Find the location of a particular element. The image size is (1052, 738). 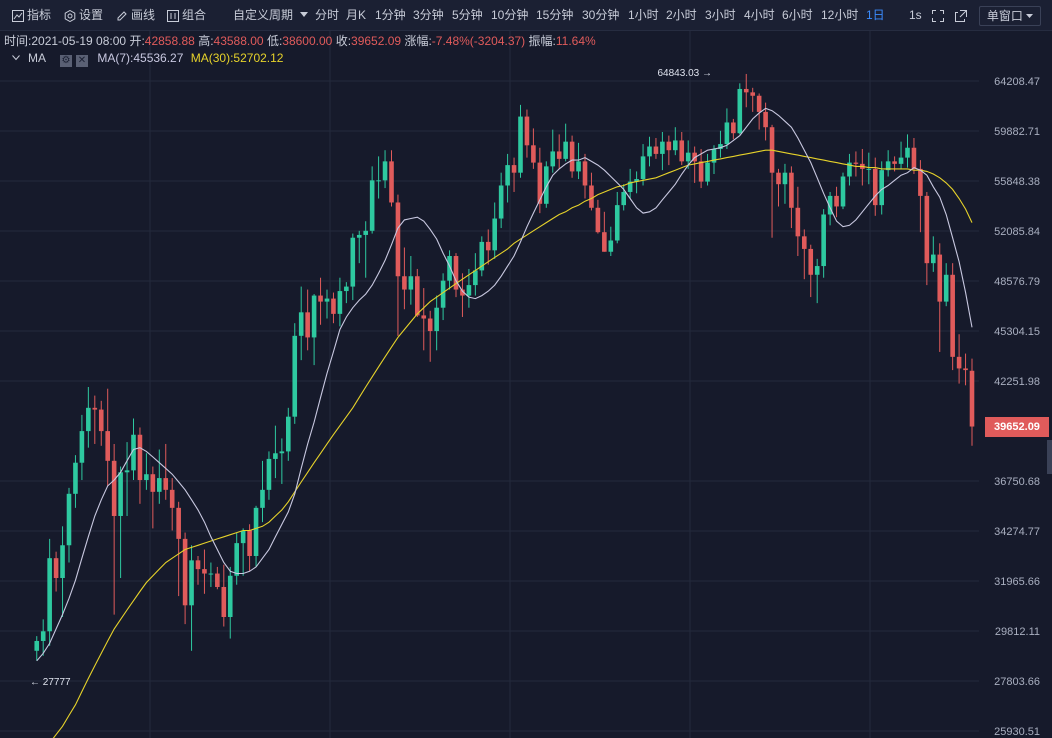

y-tick-label: 36750.68 is located at coordinates (1017, 482).